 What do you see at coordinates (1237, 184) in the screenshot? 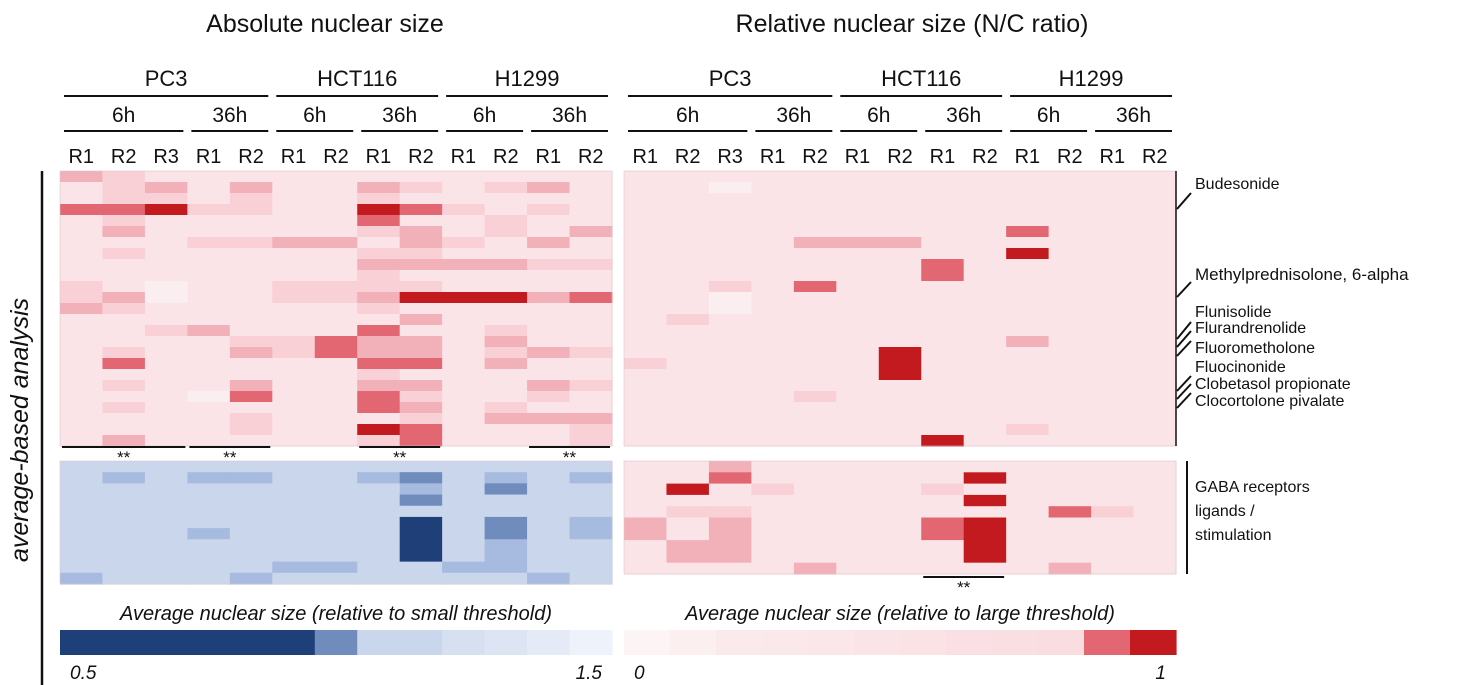
I see `compound-label: Budesonide` at bounding box center [1237, 184].